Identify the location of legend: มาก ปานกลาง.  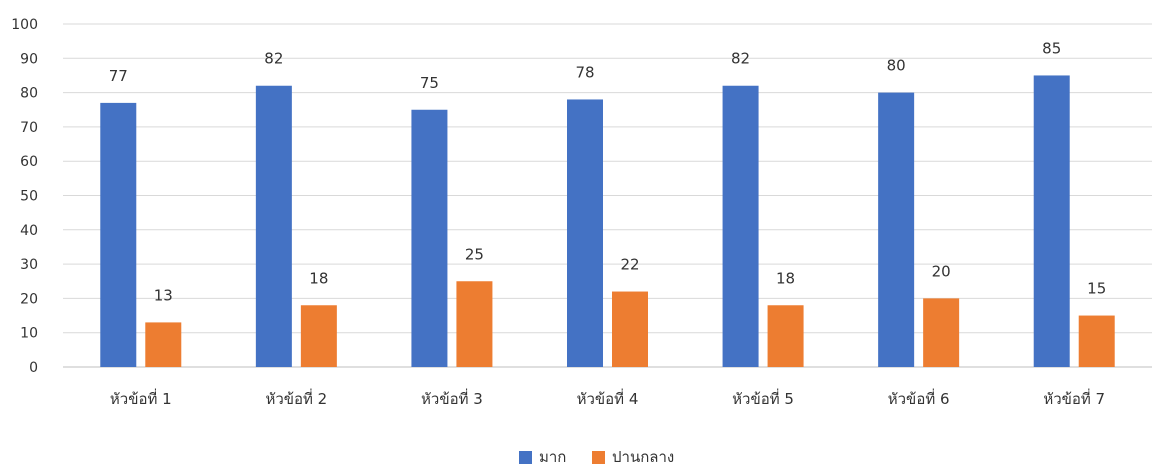
(596, 456).